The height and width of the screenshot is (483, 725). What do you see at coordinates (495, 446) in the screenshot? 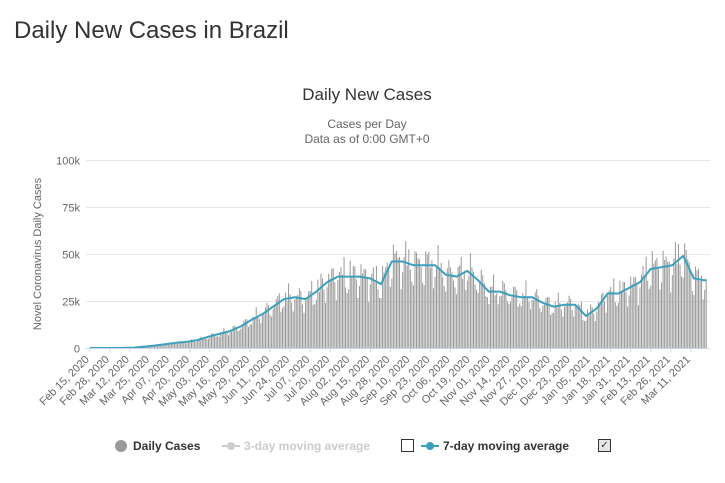
I see `legend-item-7-day-average: 7-day moving average` at bounding box center [495, 446].